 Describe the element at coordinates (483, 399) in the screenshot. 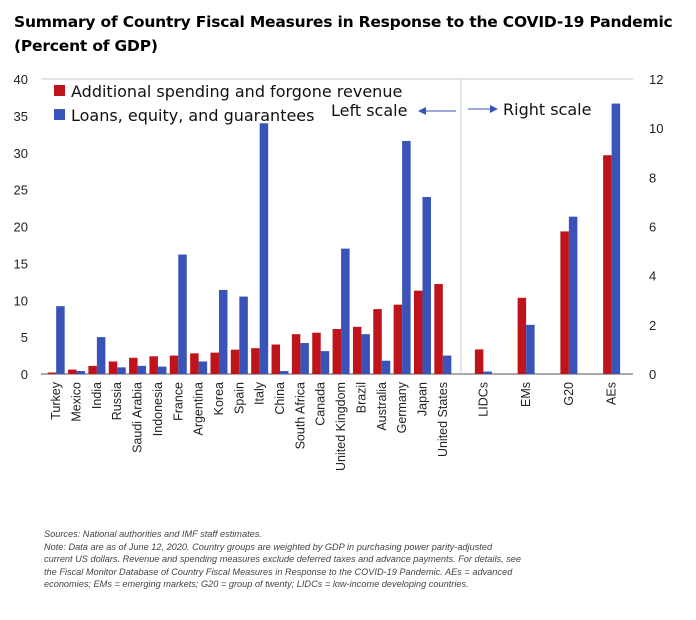

I see `category-label: LIDCs` at that location.